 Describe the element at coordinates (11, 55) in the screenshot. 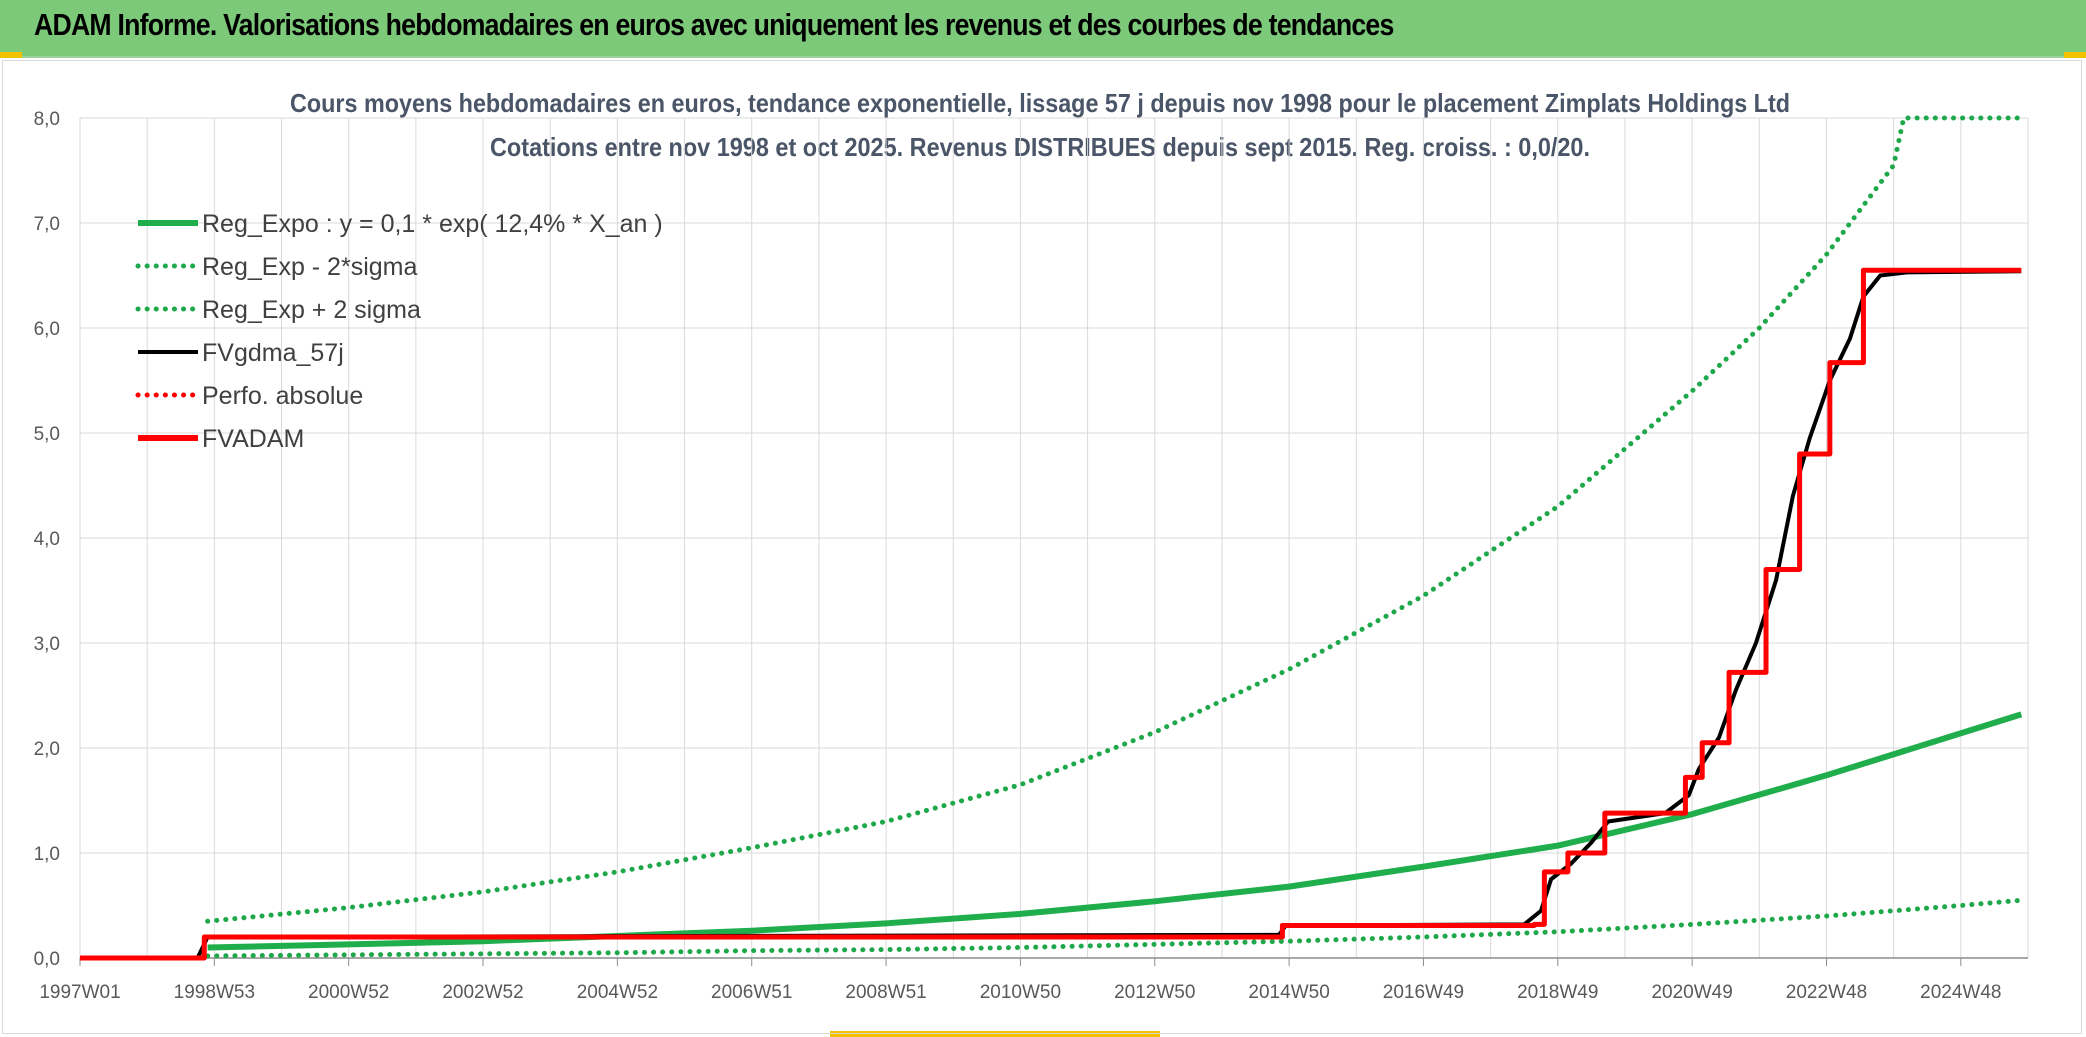

I see `corner-mark-left` at that location.